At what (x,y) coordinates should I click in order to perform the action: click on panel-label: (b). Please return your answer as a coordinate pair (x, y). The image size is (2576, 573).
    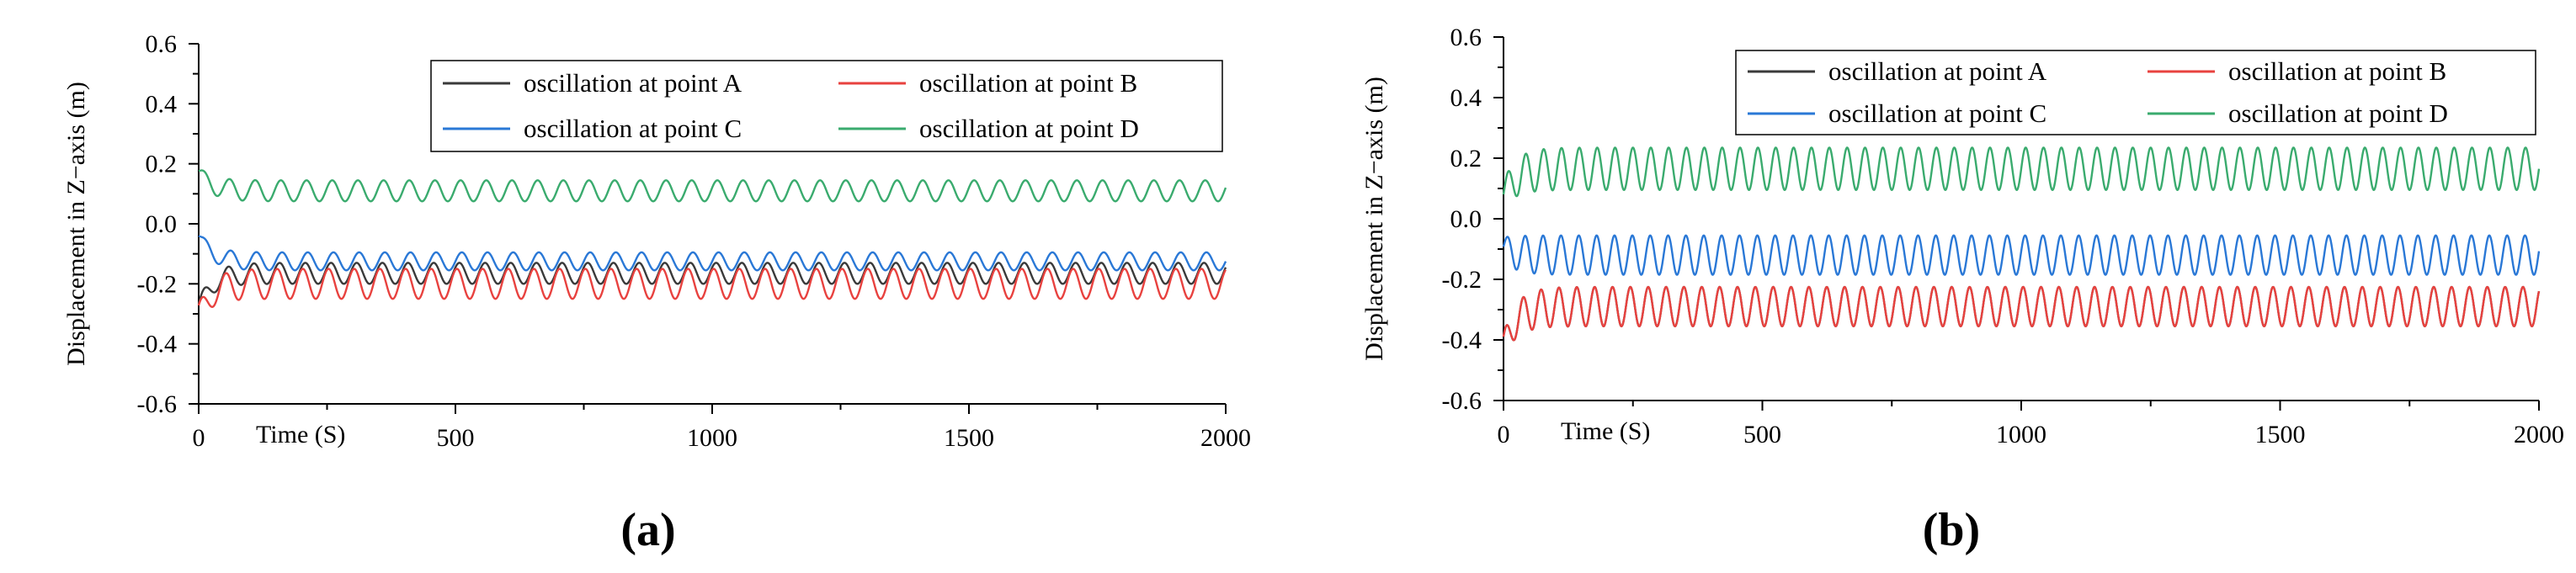
    Looking at the image, I should click on (1951, 530).